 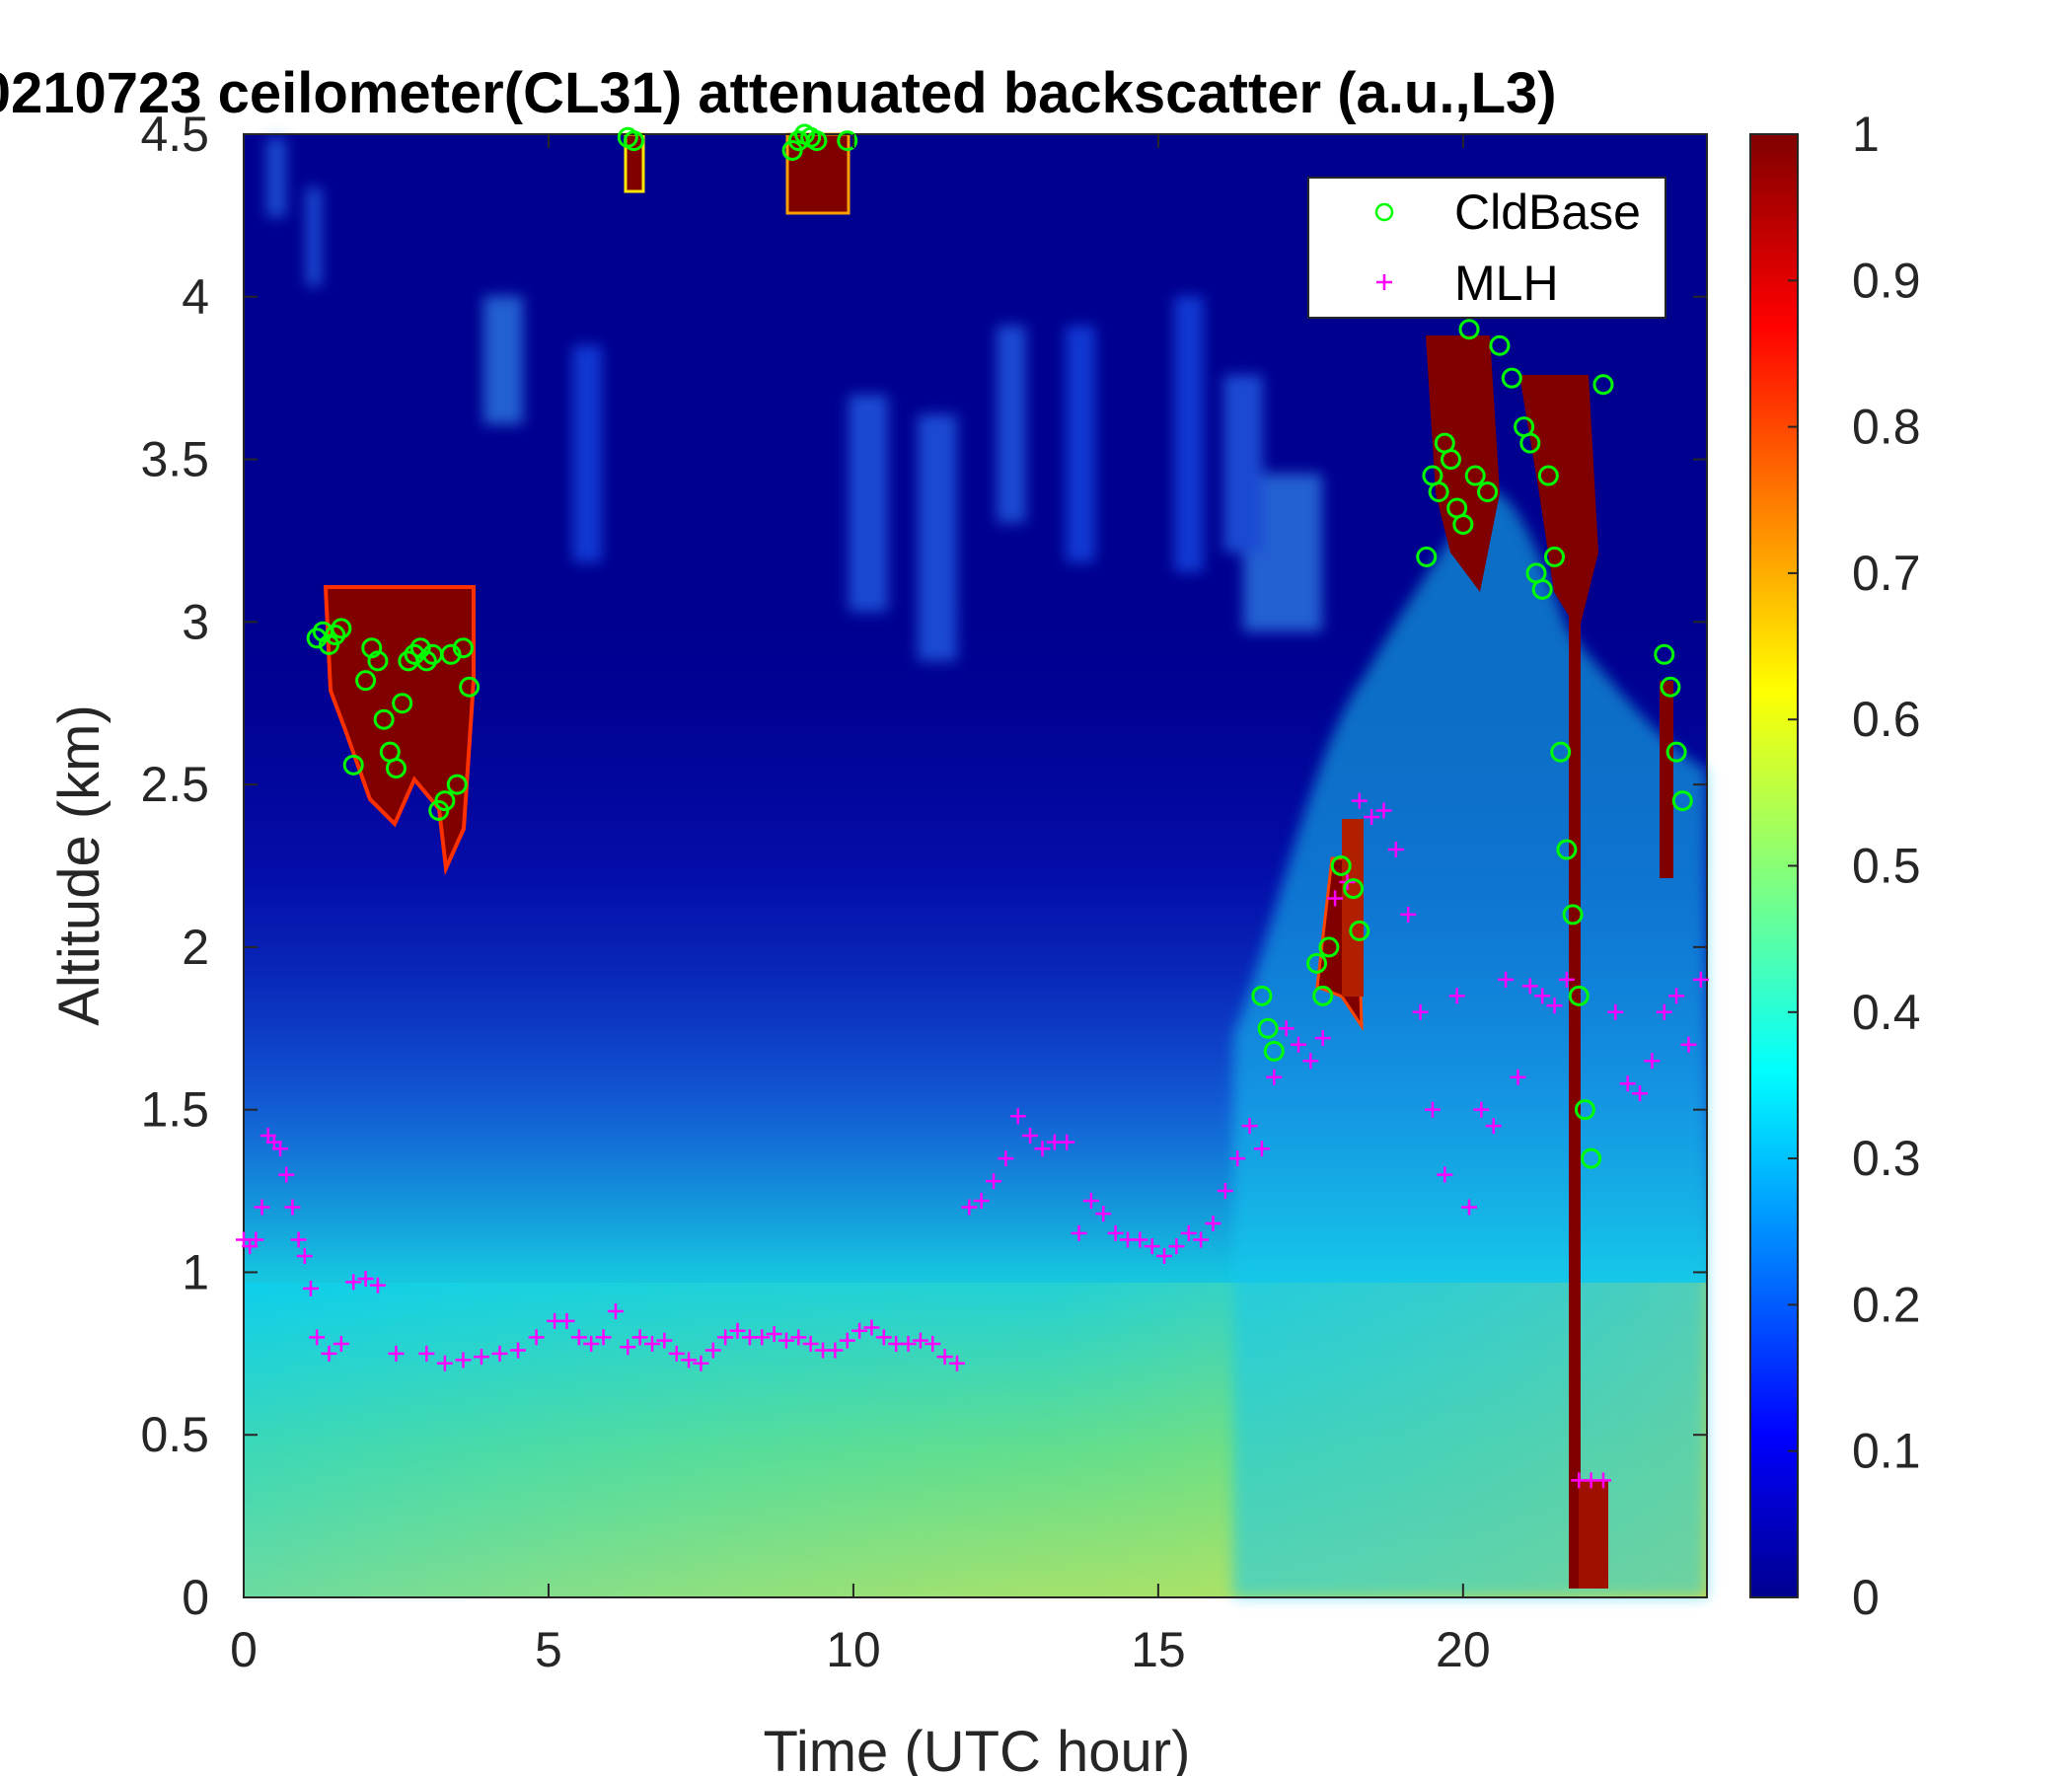 What do you see at coordinates (1463, 1650) in the screenshot?
I see `x-tick-label: 20` at bounding box center [1463, 1650].